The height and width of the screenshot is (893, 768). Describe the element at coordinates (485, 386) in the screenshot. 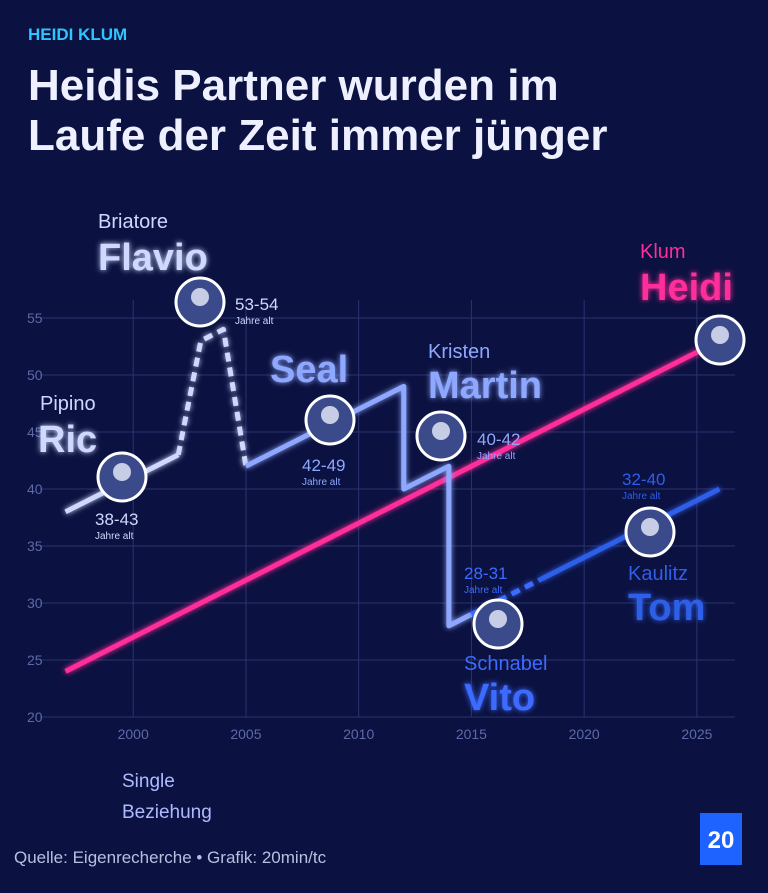

I see `person-name: Martin` at that location.